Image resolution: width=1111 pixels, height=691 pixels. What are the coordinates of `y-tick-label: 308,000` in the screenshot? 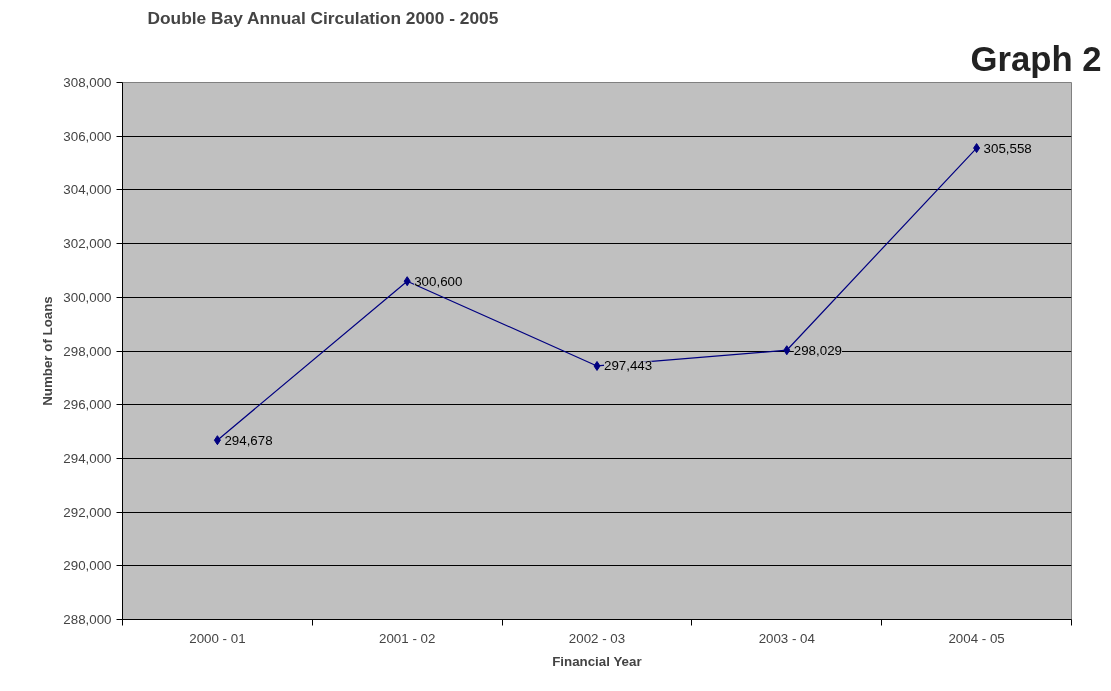 It's located at (87, 82).